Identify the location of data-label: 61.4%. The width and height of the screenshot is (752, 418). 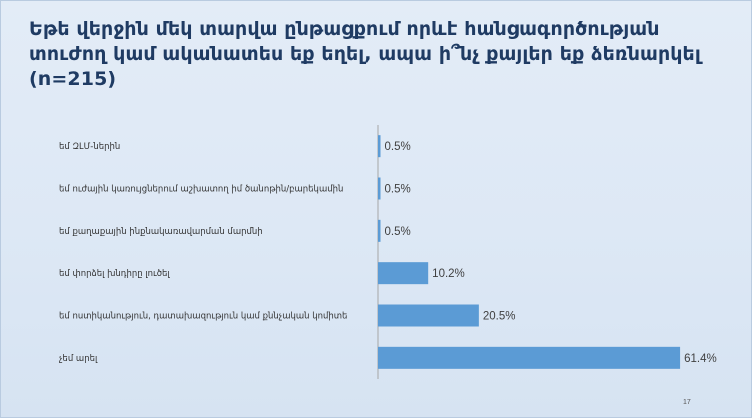
(700, 359).